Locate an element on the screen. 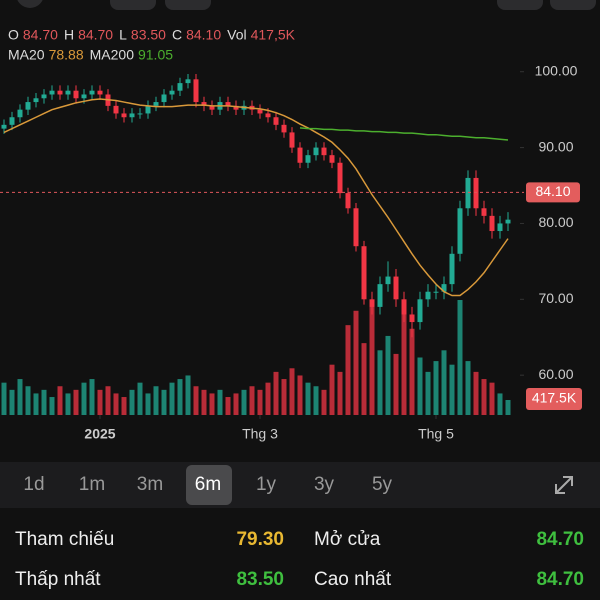  expand-icon is located at coordinates (564, 485).